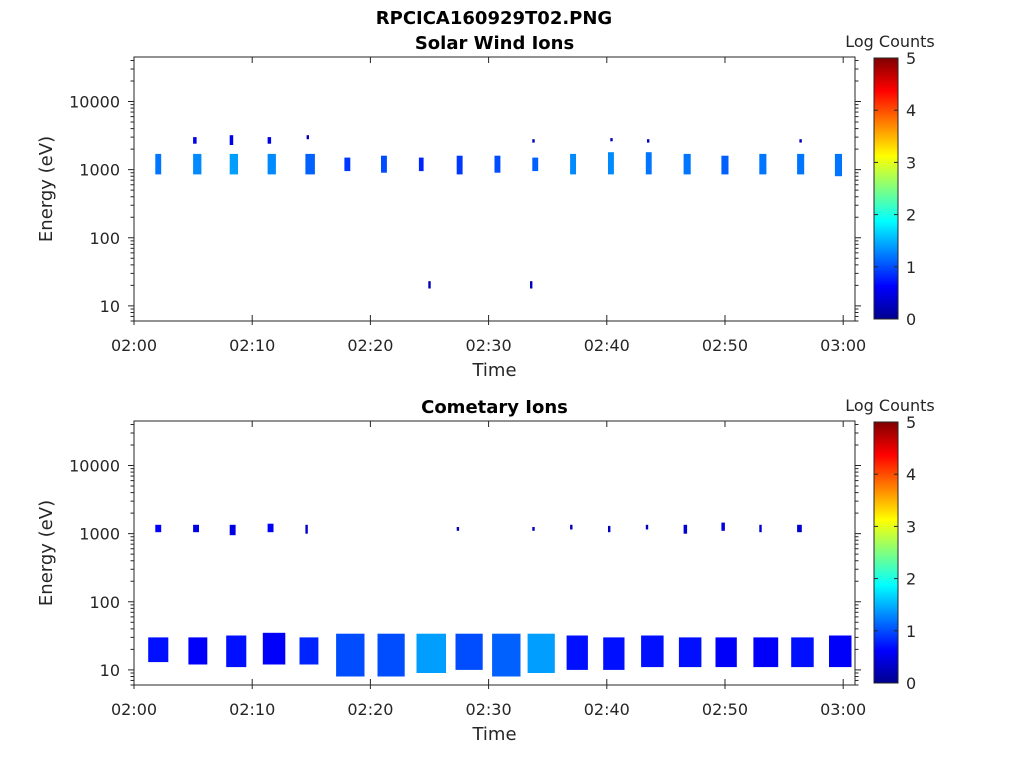  What do you see at coordinates (494, 43) in the screenshot?
I see `panel-title: Solar Wind Ions` at bounding box center [494, 43].